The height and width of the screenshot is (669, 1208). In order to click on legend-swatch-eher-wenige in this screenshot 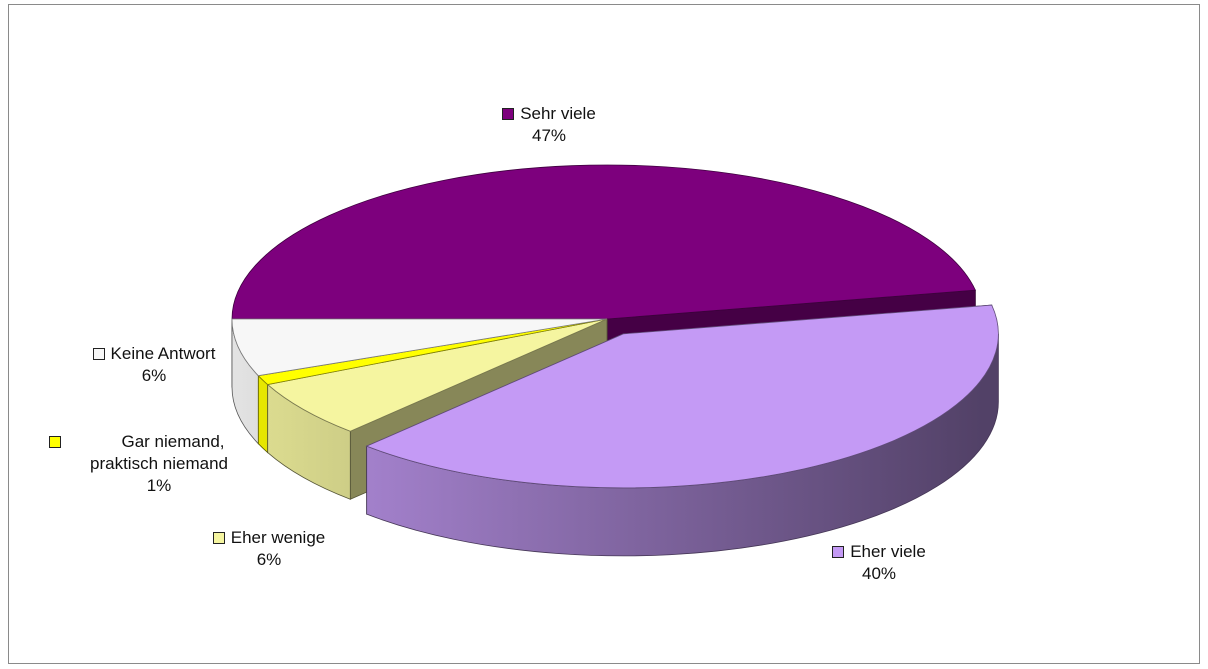, I will do `click(218, 538)`.